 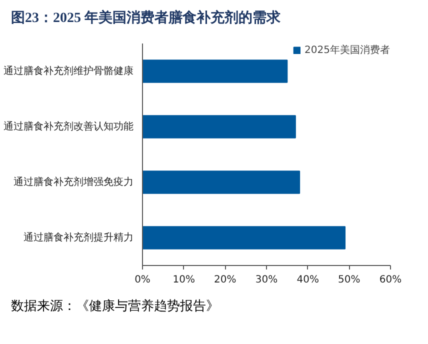 What do you see at coordinates (142, 280) in the screenshot?
I see `x-tick-label: 0%` at bounding box center [142, 280].